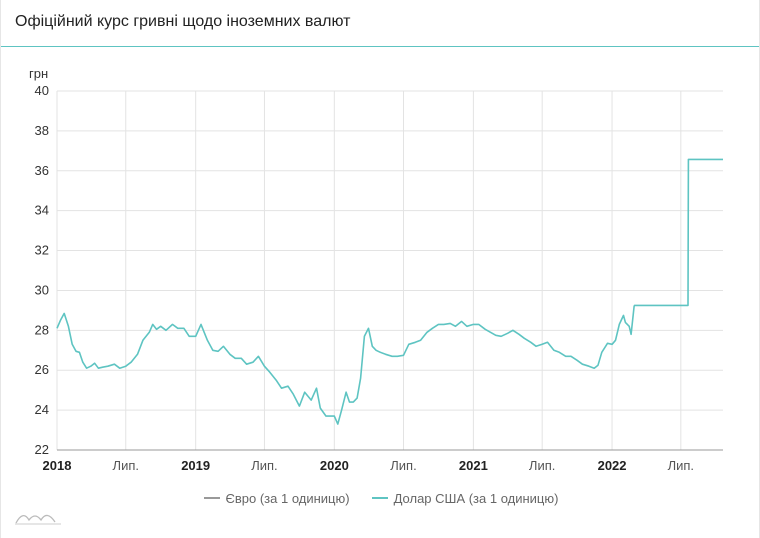 The image size is (760, 538). What do you see at coordinates (42, 329) in the screenshot?
I see `y-tick-label: 28` at bounding box center [42, 329].